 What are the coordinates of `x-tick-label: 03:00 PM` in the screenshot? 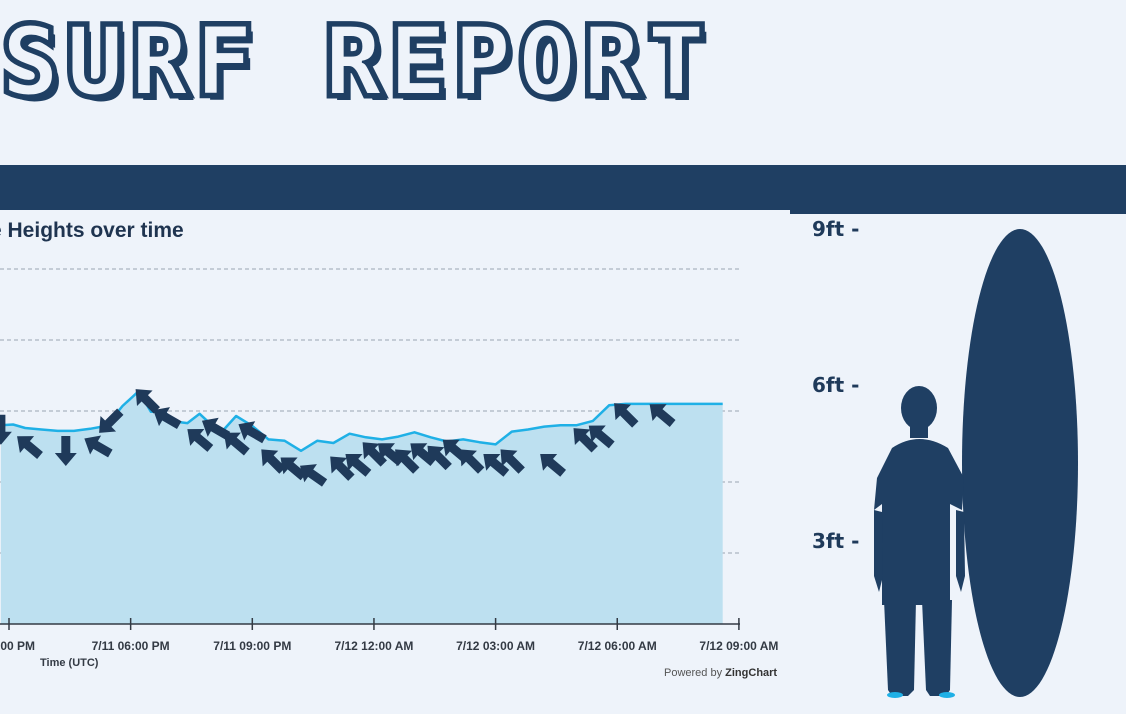 It's located at (17, 646).